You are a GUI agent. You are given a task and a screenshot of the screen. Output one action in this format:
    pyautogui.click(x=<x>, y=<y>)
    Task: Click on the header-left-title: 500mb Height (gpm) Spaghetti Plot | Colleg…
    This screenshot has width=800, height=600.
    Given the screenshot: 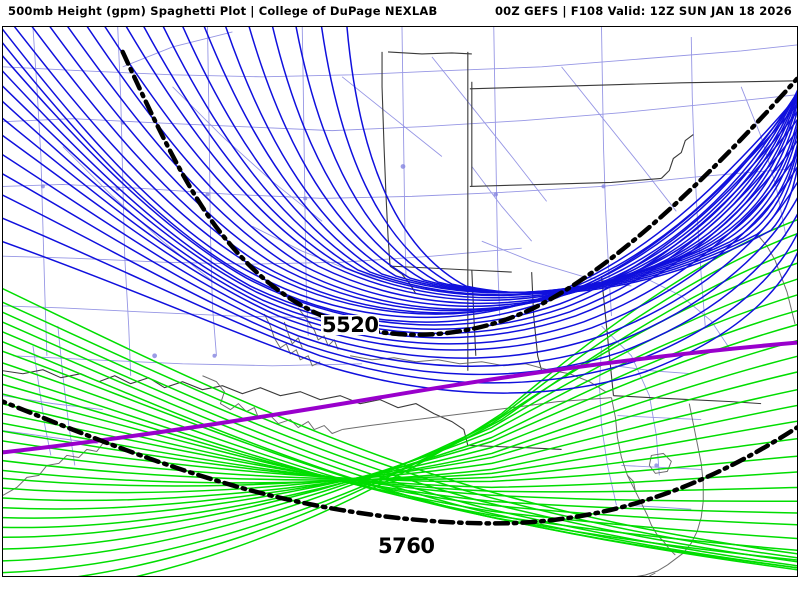 What is the action you would take?
    pyautogui.click(x=222, y=11)
    